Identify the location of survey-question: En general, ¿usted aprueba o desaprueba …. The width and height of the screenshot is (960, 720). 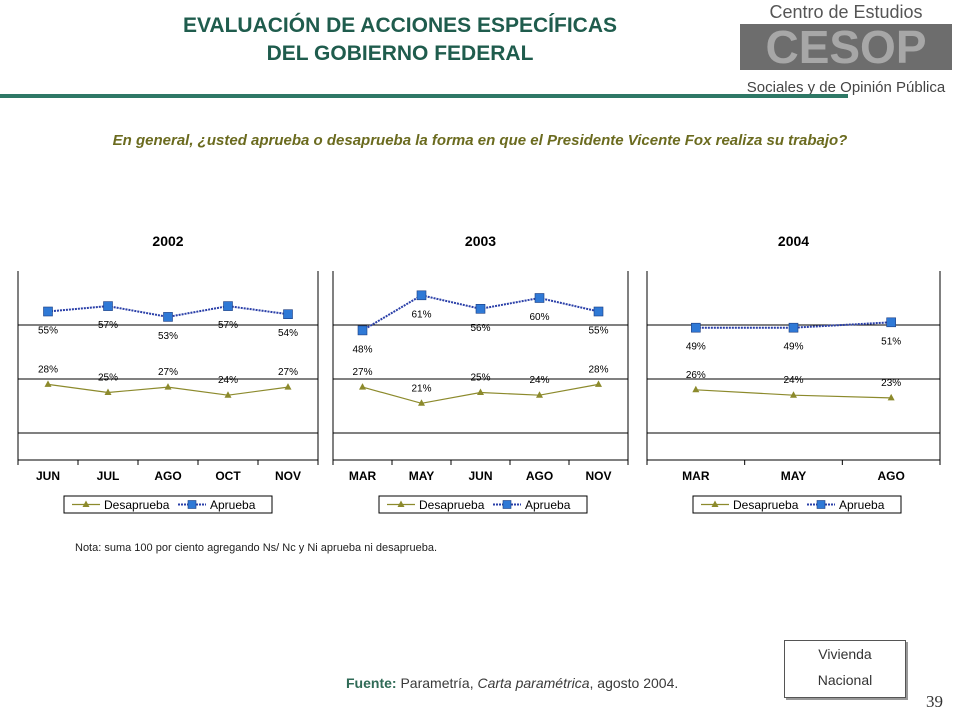
(480, 140).